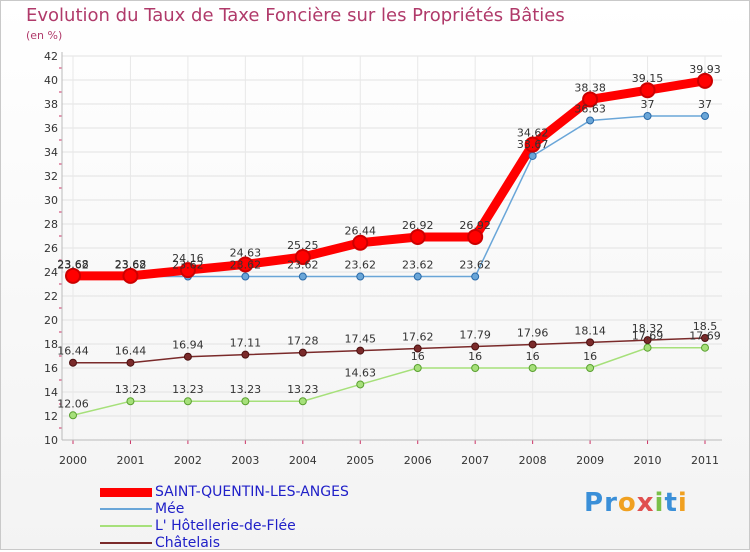  What do you see at coordinates (51, 176) in the screenshot?
I see `y-tick-label: 32` at bounding box center [51, 176].